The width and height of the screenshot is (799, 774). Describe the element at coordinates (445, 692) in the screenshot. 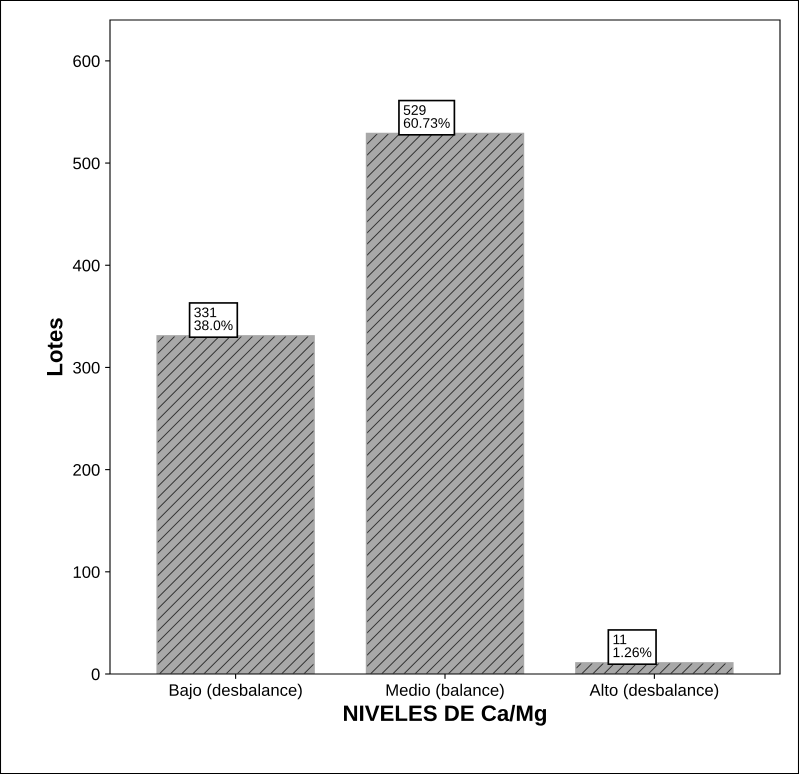

I see `x-tick-label: Medio (balance)` at that location.